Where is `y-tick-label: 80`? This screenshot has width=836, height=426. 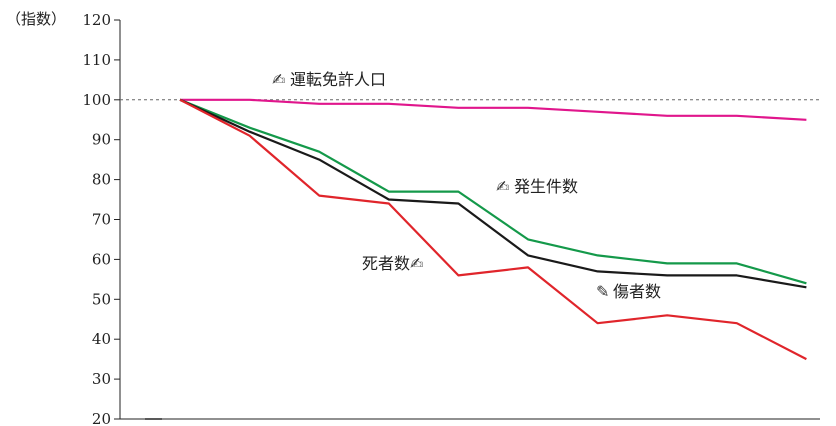 y-tick-label: 80 is located at coordinates (101, 180).